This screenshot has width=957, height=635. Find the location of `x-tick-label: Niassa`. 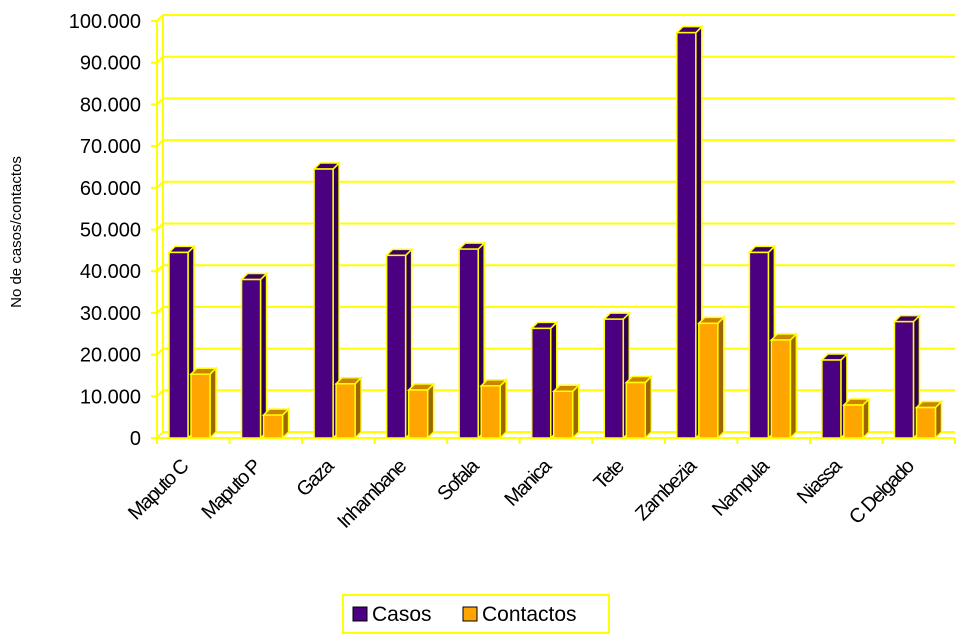

x-tick-label: Niassa is located at coordinates (820, 481).